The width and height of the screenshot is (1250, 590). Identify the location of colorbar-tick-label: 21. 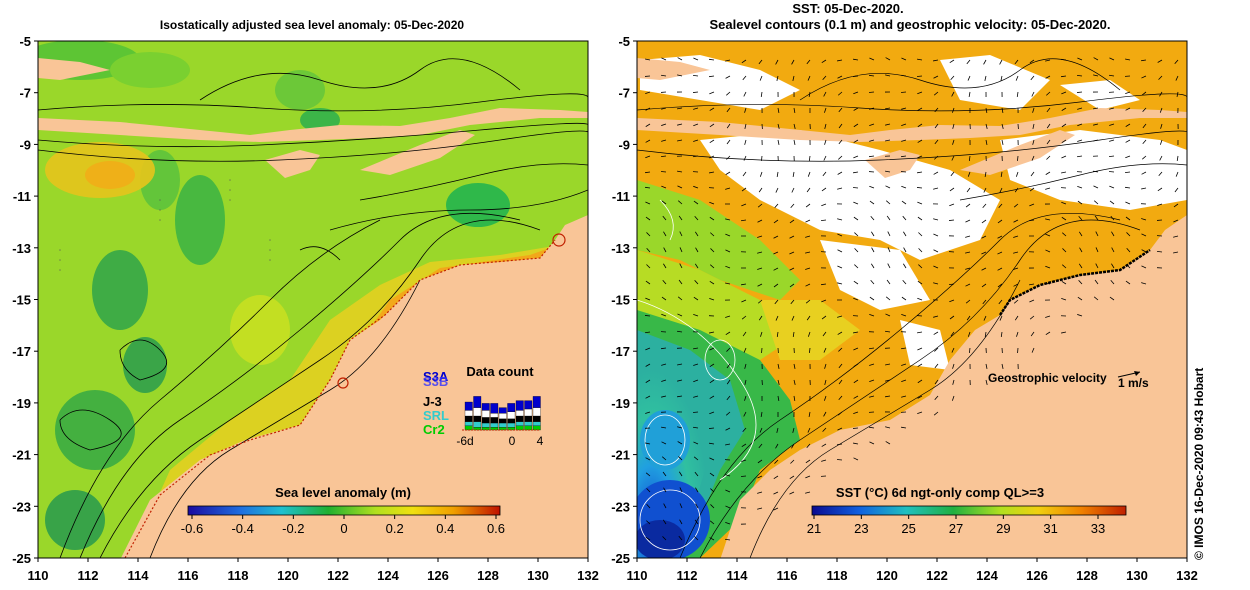
(814, 528).